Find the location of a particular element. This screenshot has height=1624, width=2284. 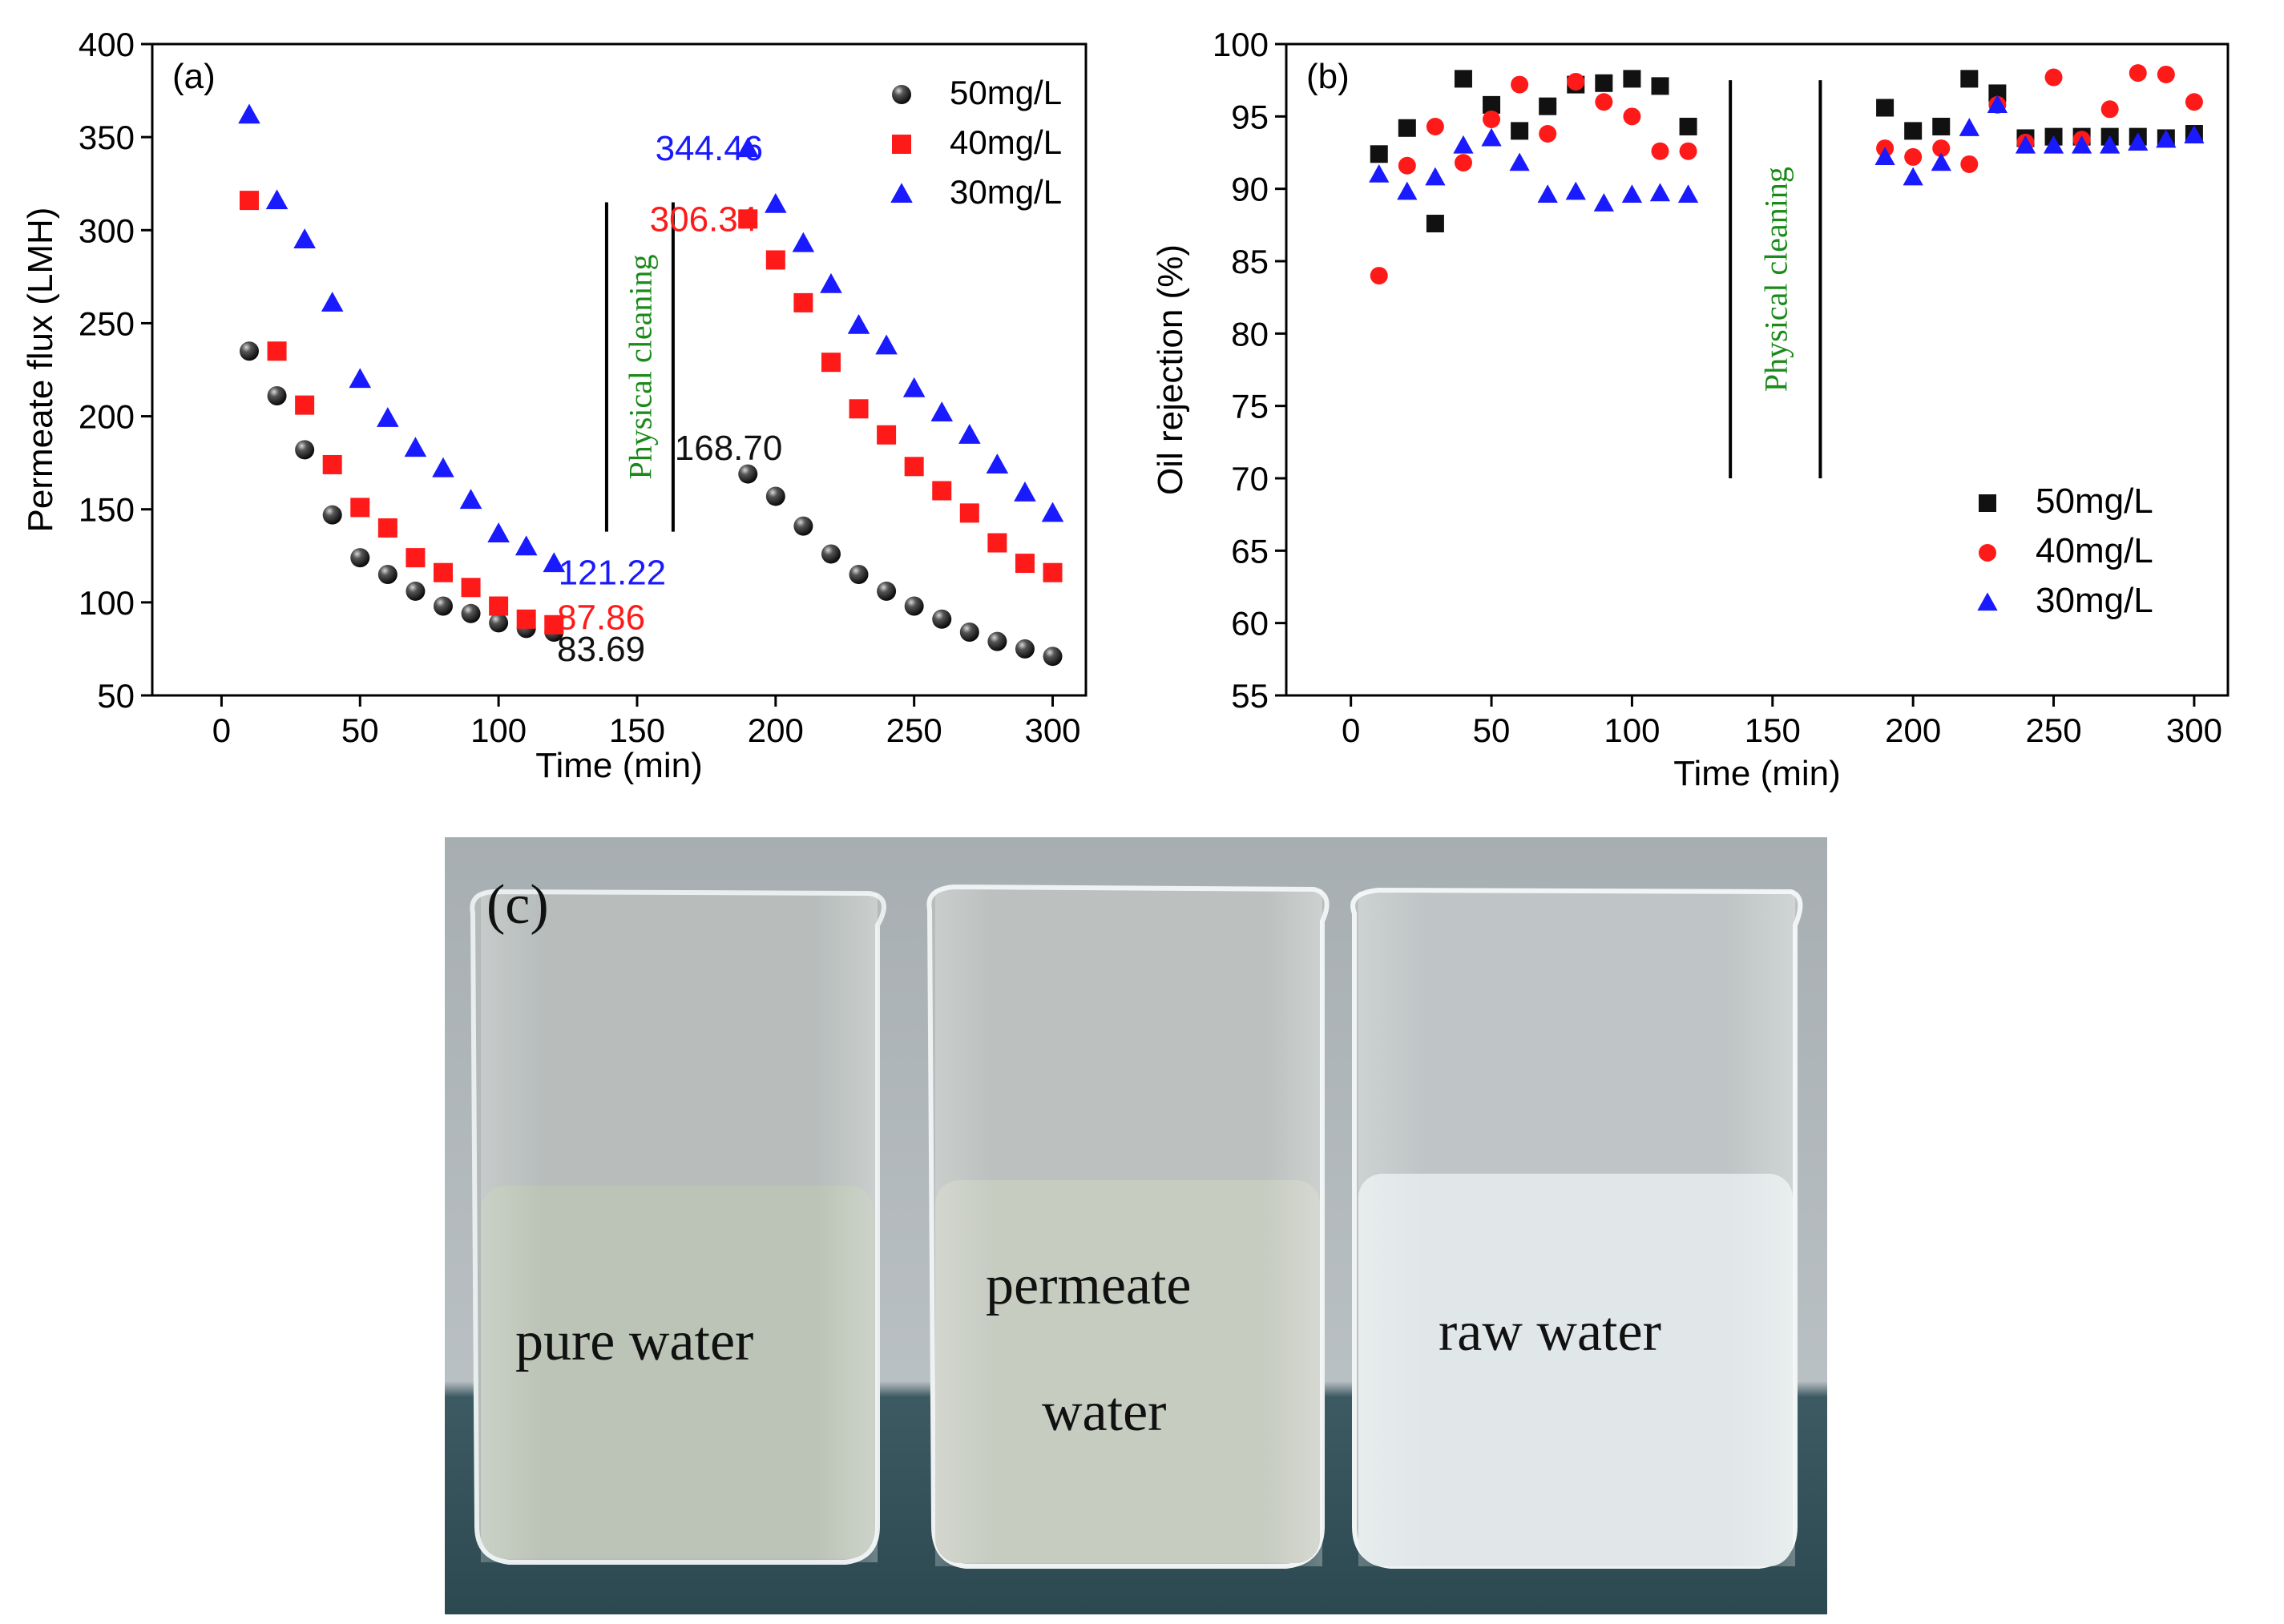

label-permeate-line2: water is located at coordinates (1104, 1412).